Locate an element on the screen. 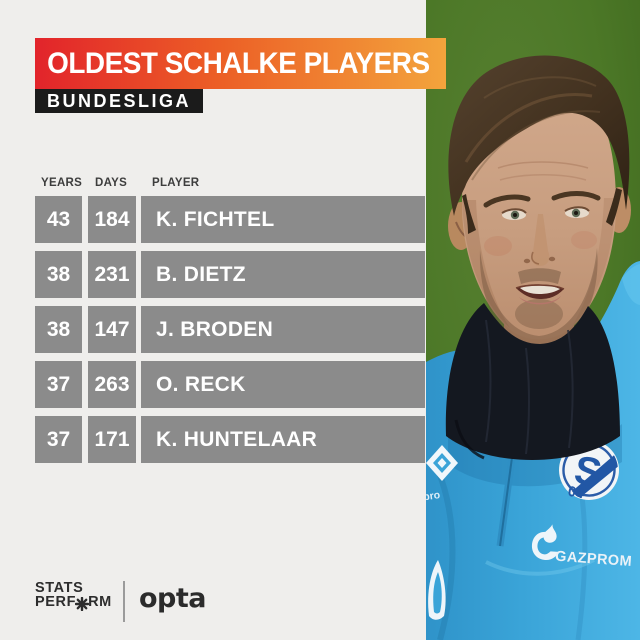 Image resolution: width=640 pixels, height=640 pixels. page-title: OLDEST SCHALKE PLAYERS is located at coordinates (238, 63).